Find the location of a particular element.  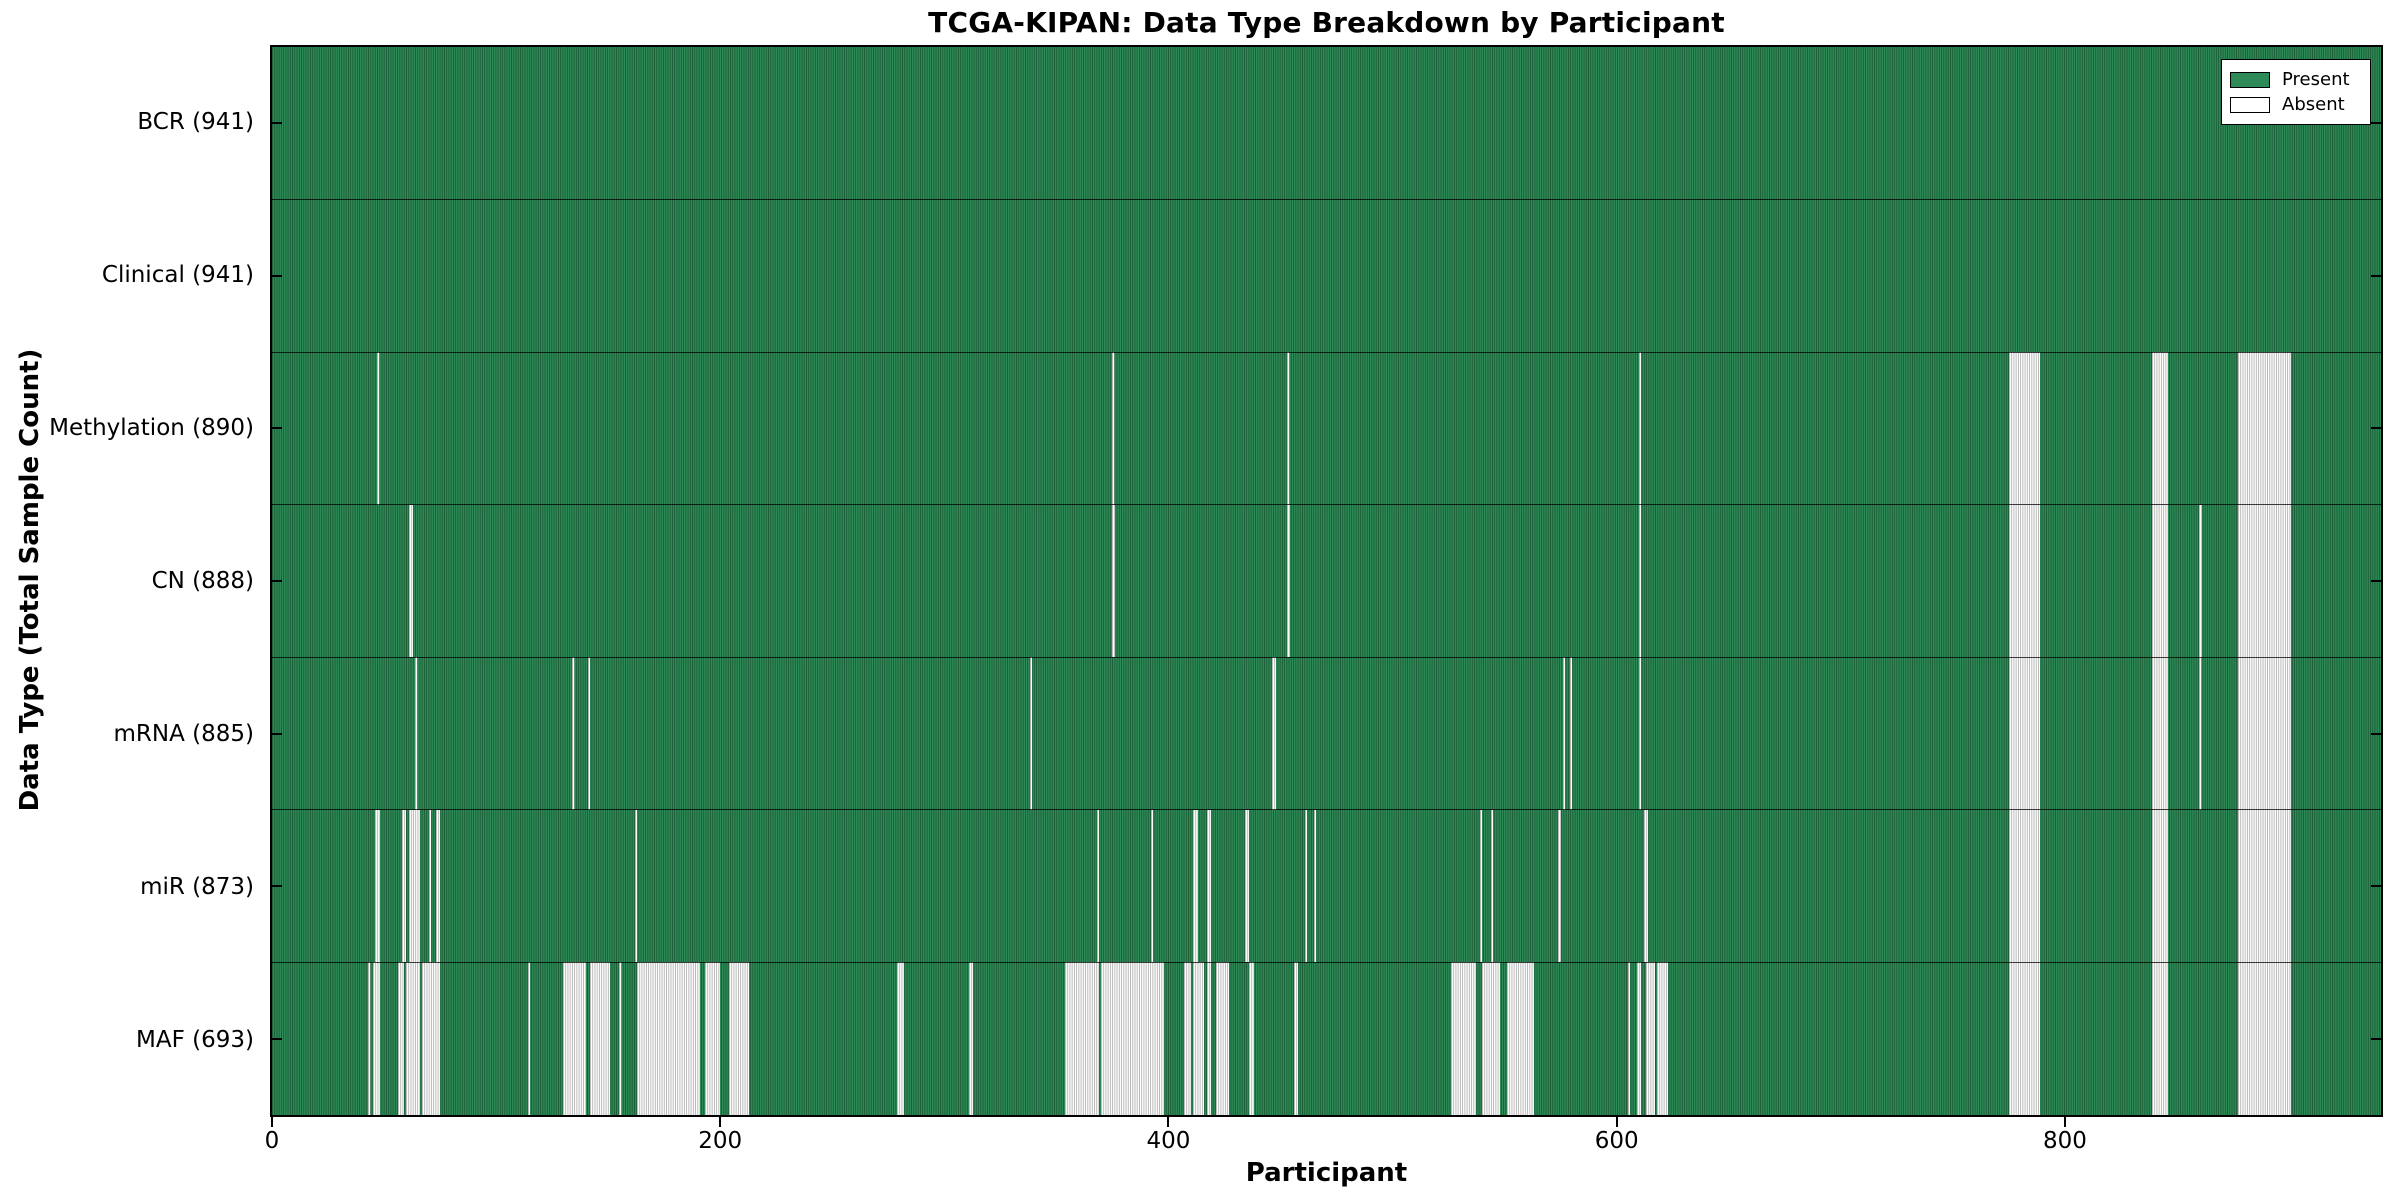

x-tick-label: 0 is located at coordinates (272, 1141).